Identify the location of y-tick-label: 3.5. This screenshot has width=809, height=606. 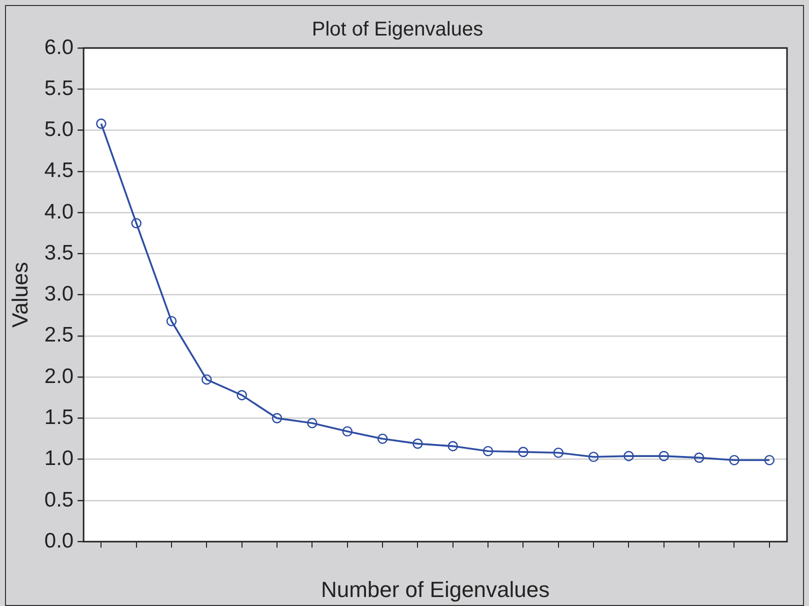
(59, 252).